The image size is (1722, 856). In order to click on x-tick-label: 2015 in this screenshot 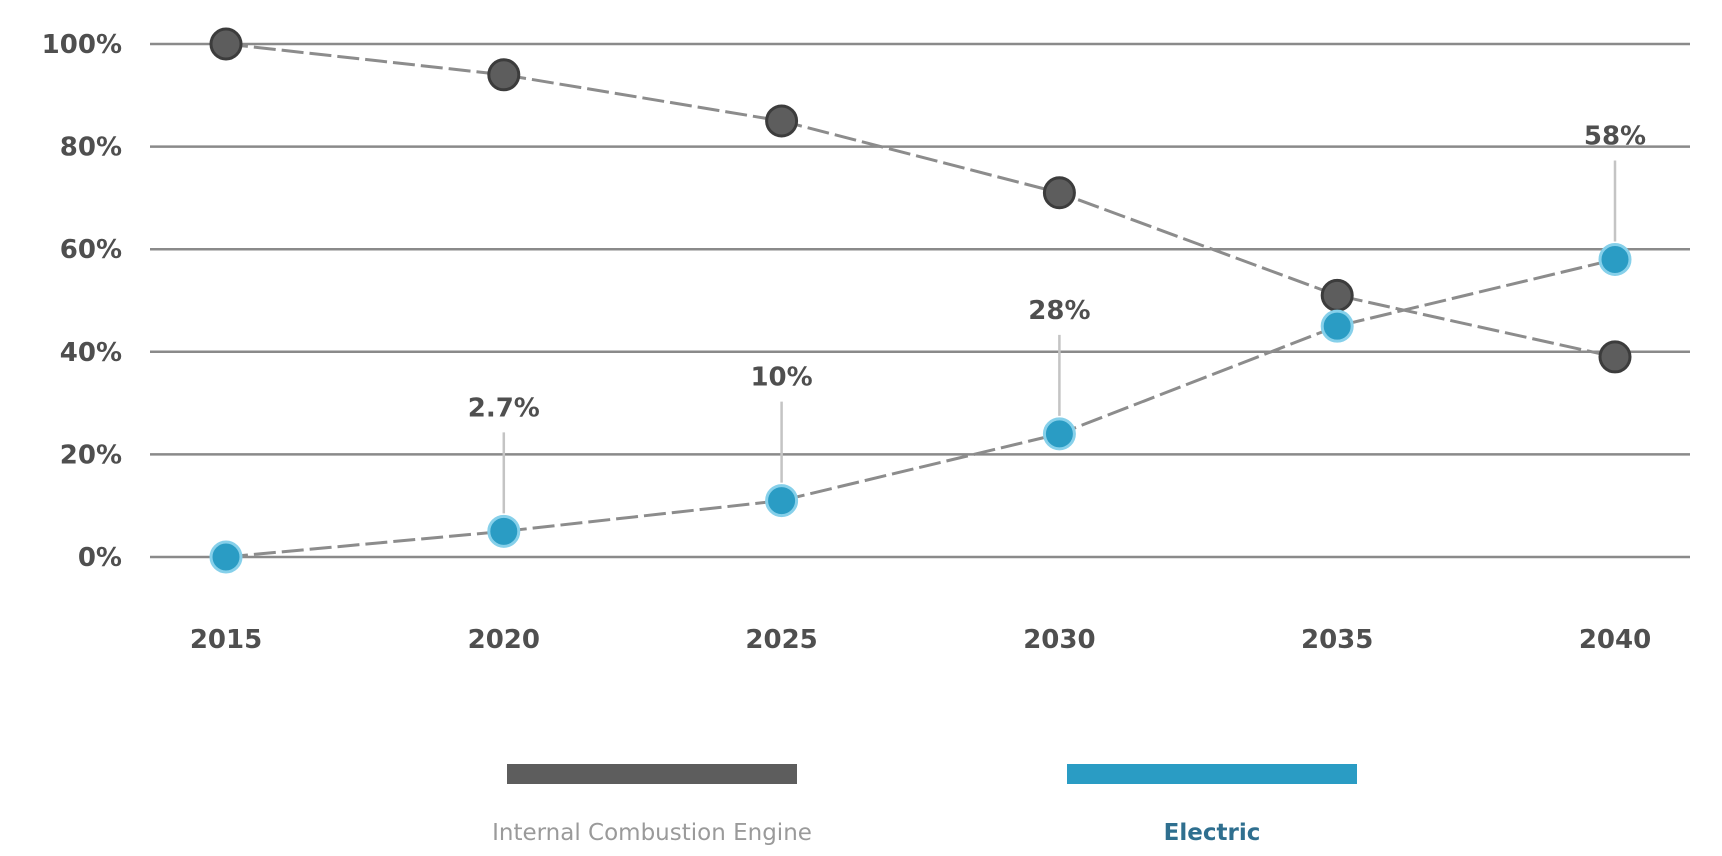, I will do `click(226, 640)`.